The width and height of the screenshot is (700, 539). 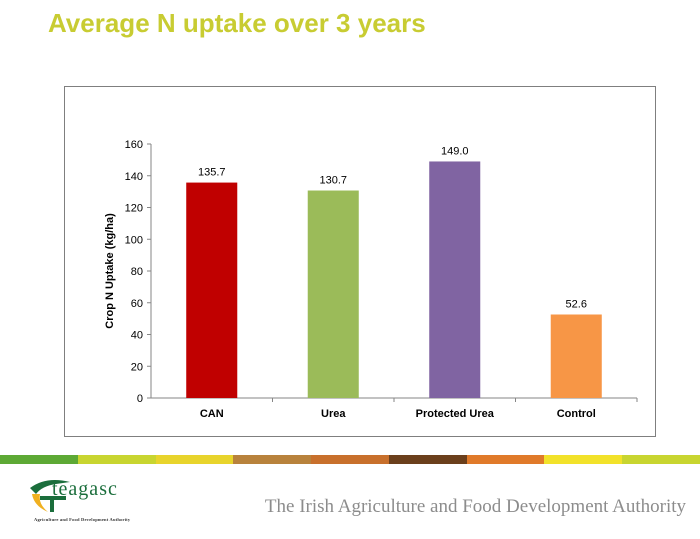 What do you see at coordinates (110, 271) in the screenshot?
I see `y-axis-label: Crop N Uptake (kg/ha)` at bounding box center [110, 271].